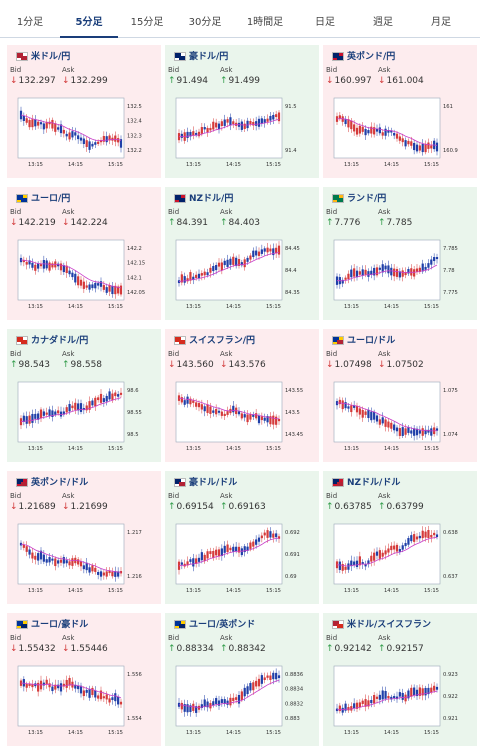 The width and height of the screenshot is (480, 753). I want to click on tab-1hour: 1時間足, so click(265, 22).